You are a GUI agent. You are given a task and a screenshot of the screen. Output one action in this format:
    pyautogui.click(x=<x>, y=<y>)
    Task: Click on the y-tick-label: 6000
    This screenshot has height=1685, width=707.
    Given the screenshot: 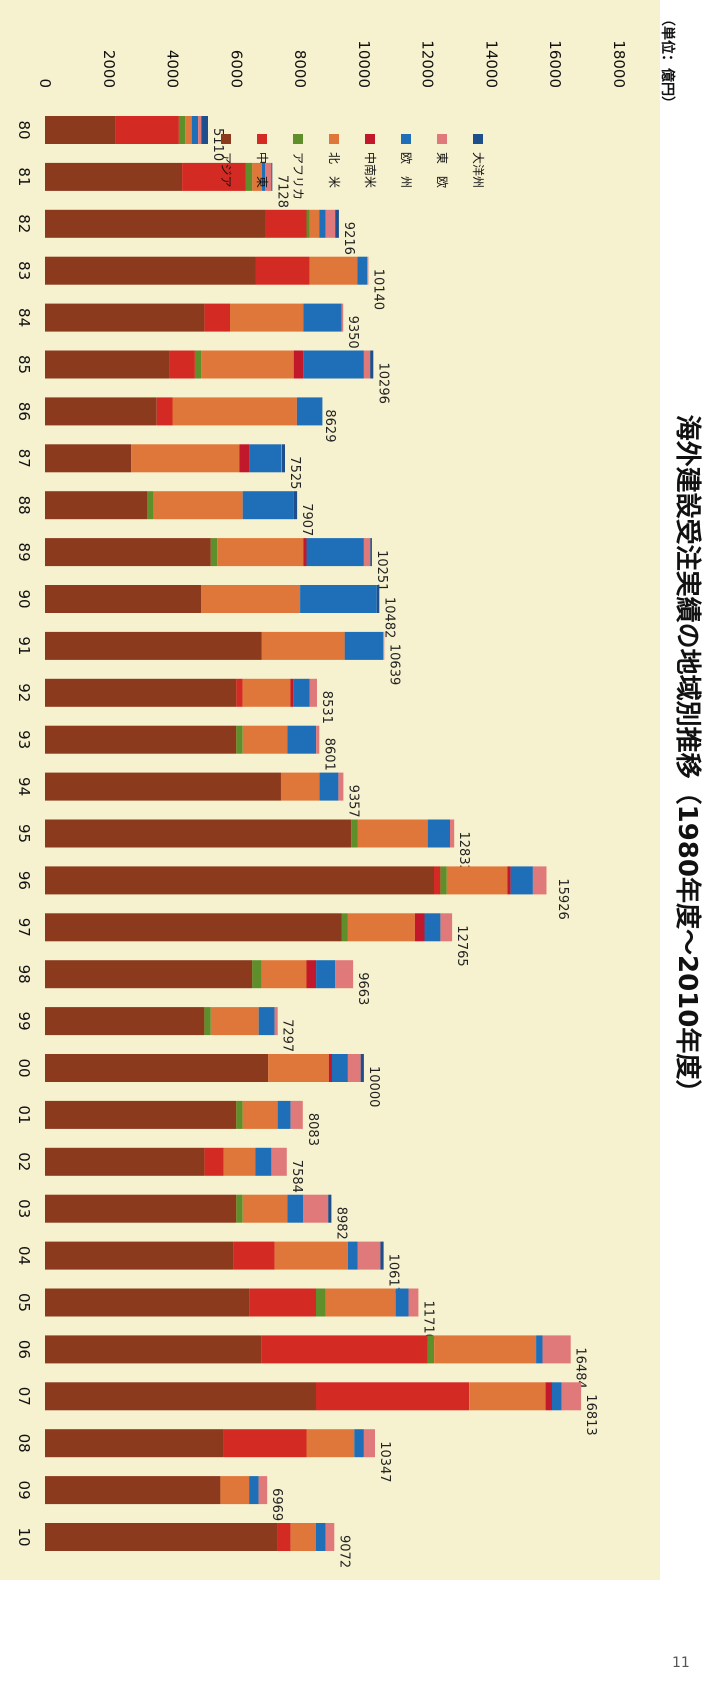 What is the action you would take?
    pyautogui.click(x=236, y=69)
    